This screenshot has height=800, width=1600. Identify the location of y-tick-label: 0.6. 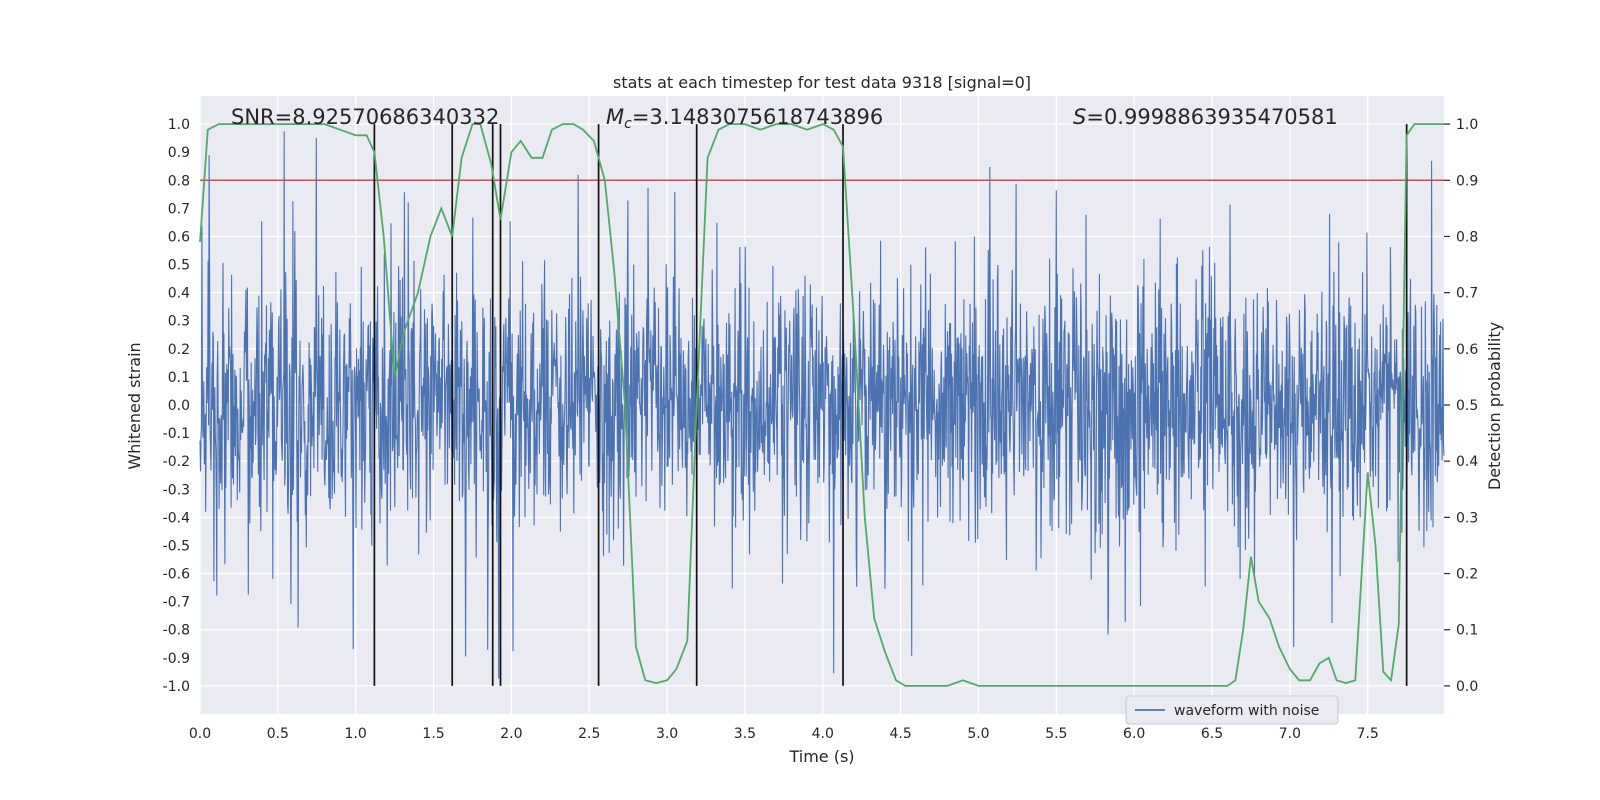
(179, 237).